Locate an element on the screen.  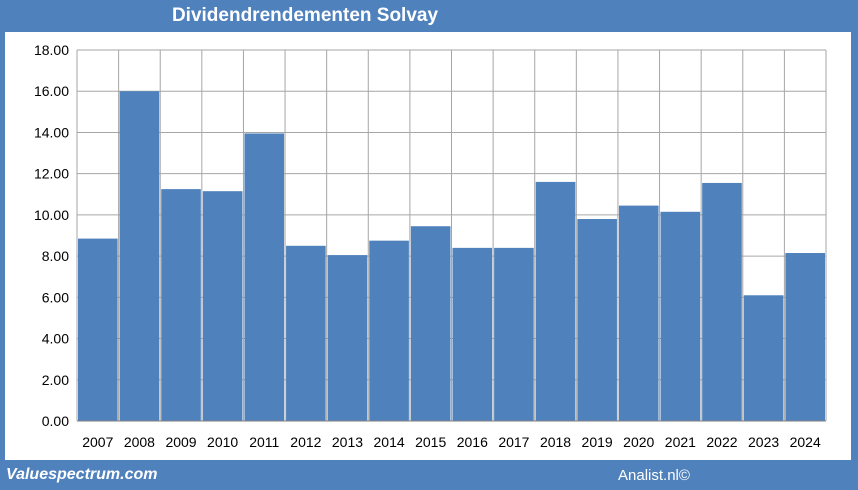
x-tick-label: 2017 is located at coordinates (513, 442).